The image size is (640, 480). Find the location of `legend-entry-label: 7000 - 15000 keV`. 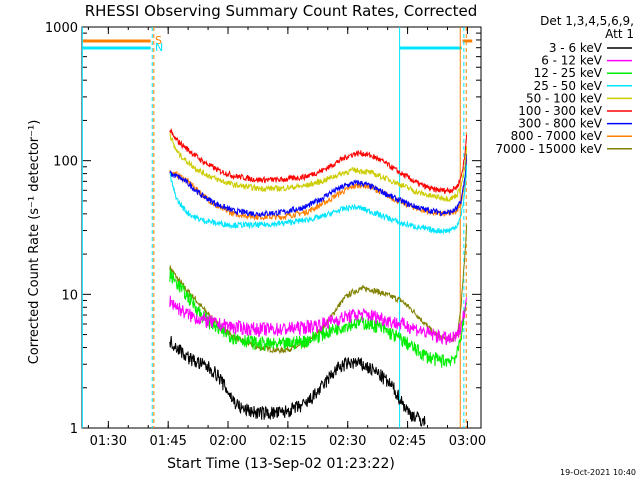

legend-entry-label: 7000 - 15000 keV is located at coordinates (548, 149).